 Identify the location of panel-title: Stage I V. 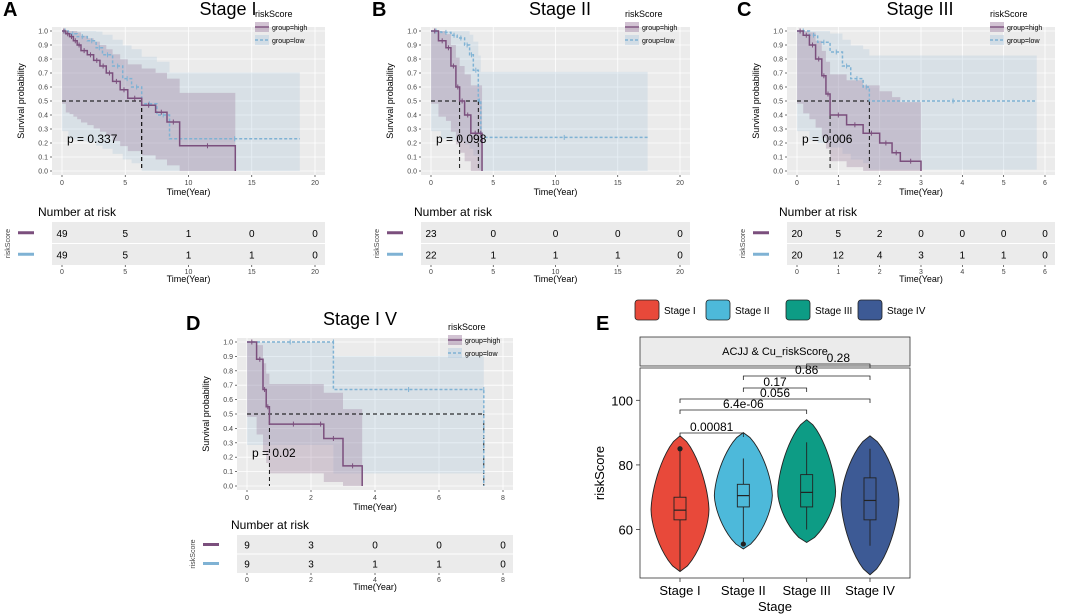
(360, 319).